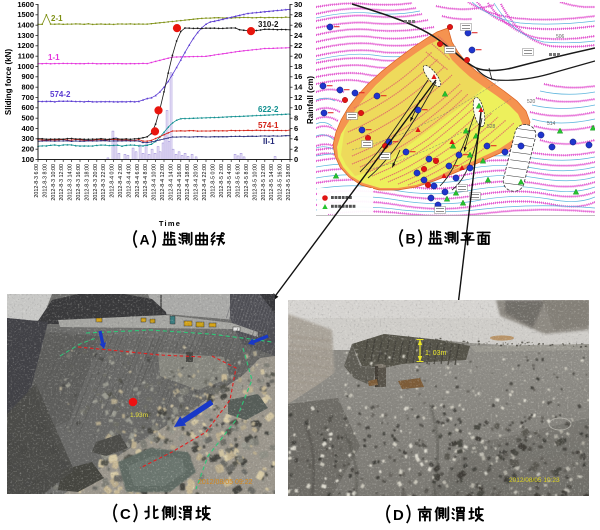 The width and height of the screenshot is (600, 530). What do you see at coordinates (239, 181) in the screenshot?
I see `svg-text: 2012-8-5 6:00` at bounding box center [239, 181].